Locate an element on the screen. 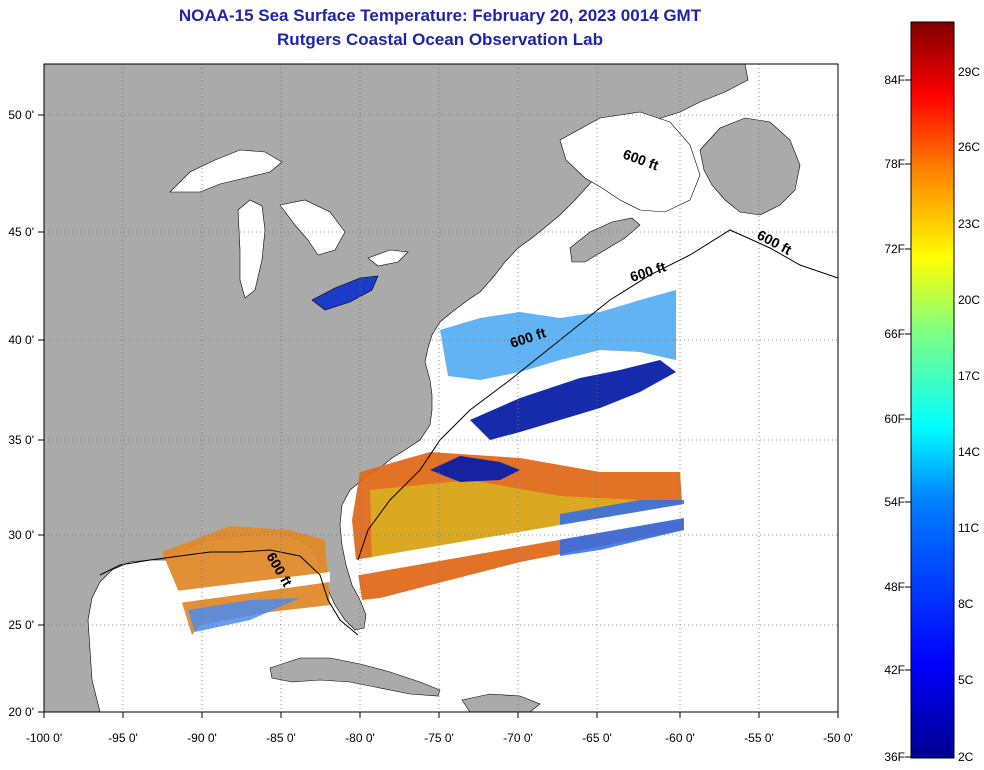 This screenshot has width=984, height=770. colorbar-f-label: 84F is located at coordinates (894, 80).